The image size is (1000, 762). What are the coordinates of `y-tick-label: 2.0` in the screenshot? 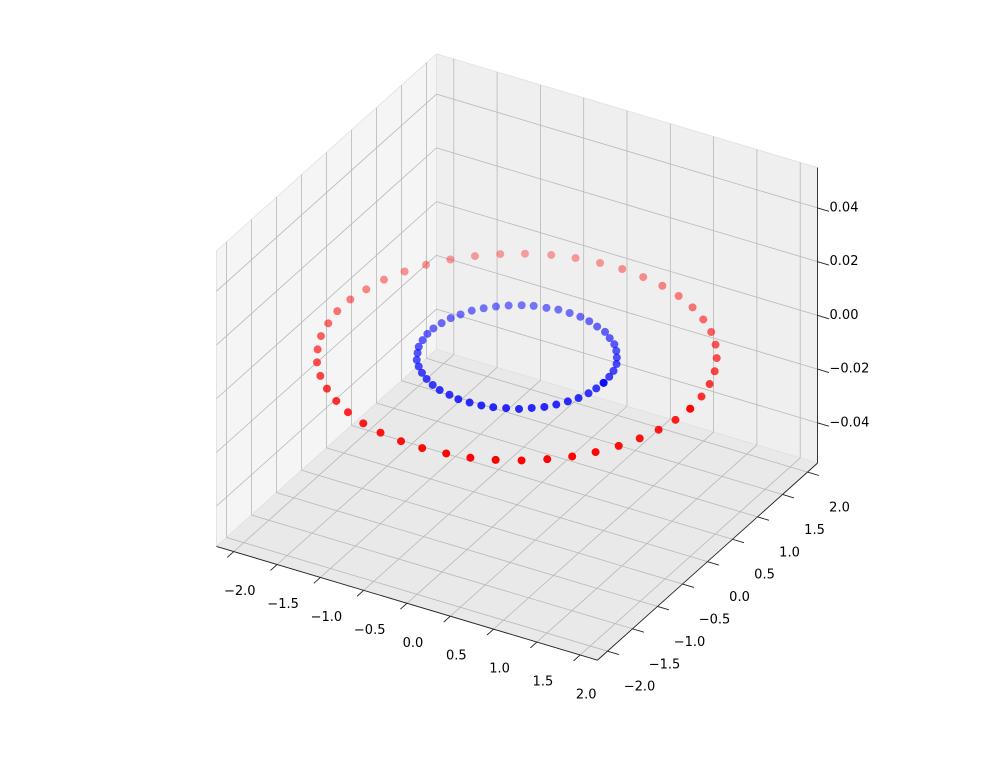 It's located at (839, 508).